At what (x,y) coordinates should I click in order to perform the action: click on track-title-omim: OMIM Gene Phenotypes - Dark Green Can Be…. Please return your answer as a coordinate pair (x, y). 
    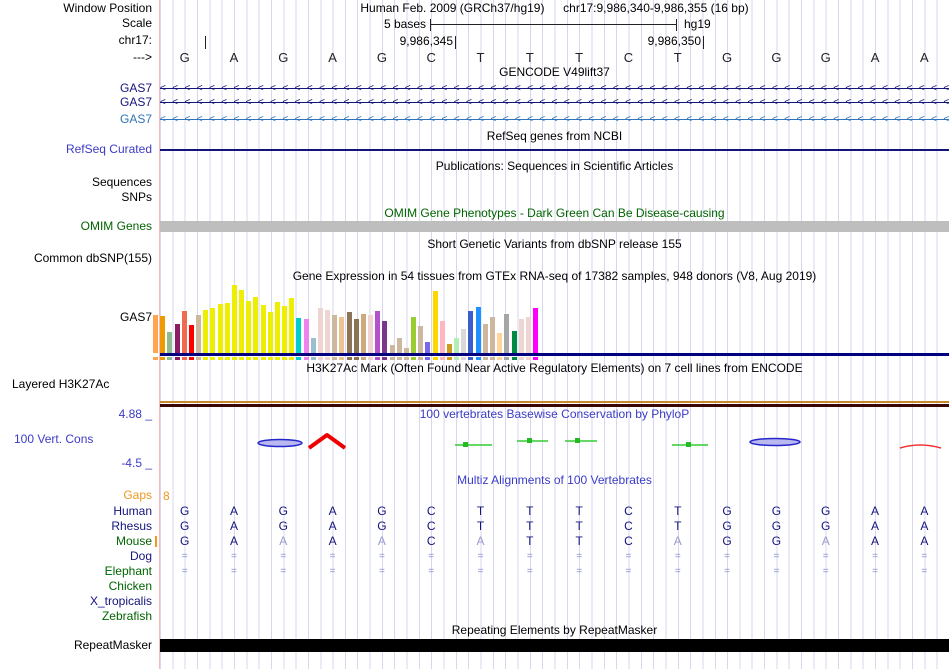
    Looking at the image, I should click on (554, 213).